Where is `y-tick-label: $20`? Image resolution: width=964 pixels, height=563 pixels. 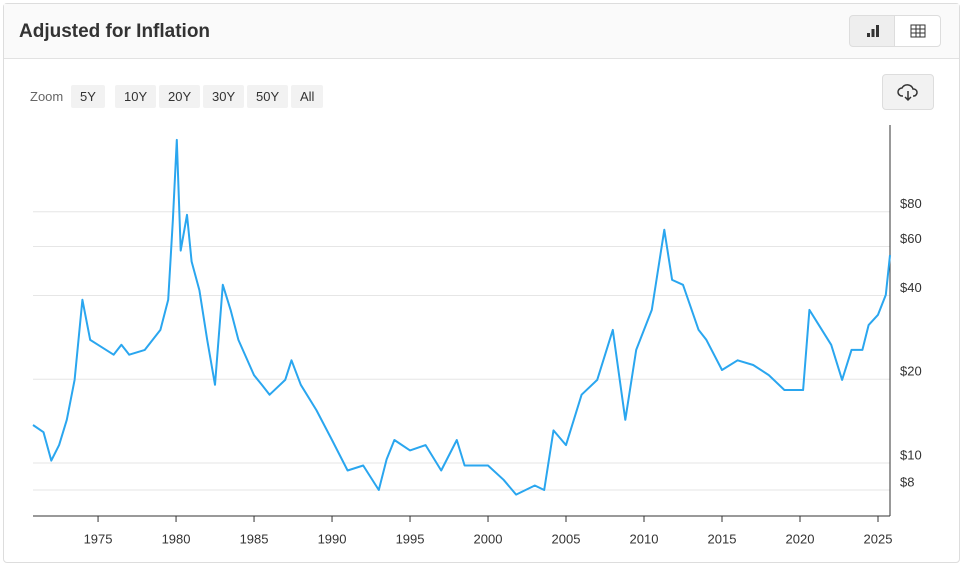 y-tick-label: $20 is located at coordinates (911, 371).